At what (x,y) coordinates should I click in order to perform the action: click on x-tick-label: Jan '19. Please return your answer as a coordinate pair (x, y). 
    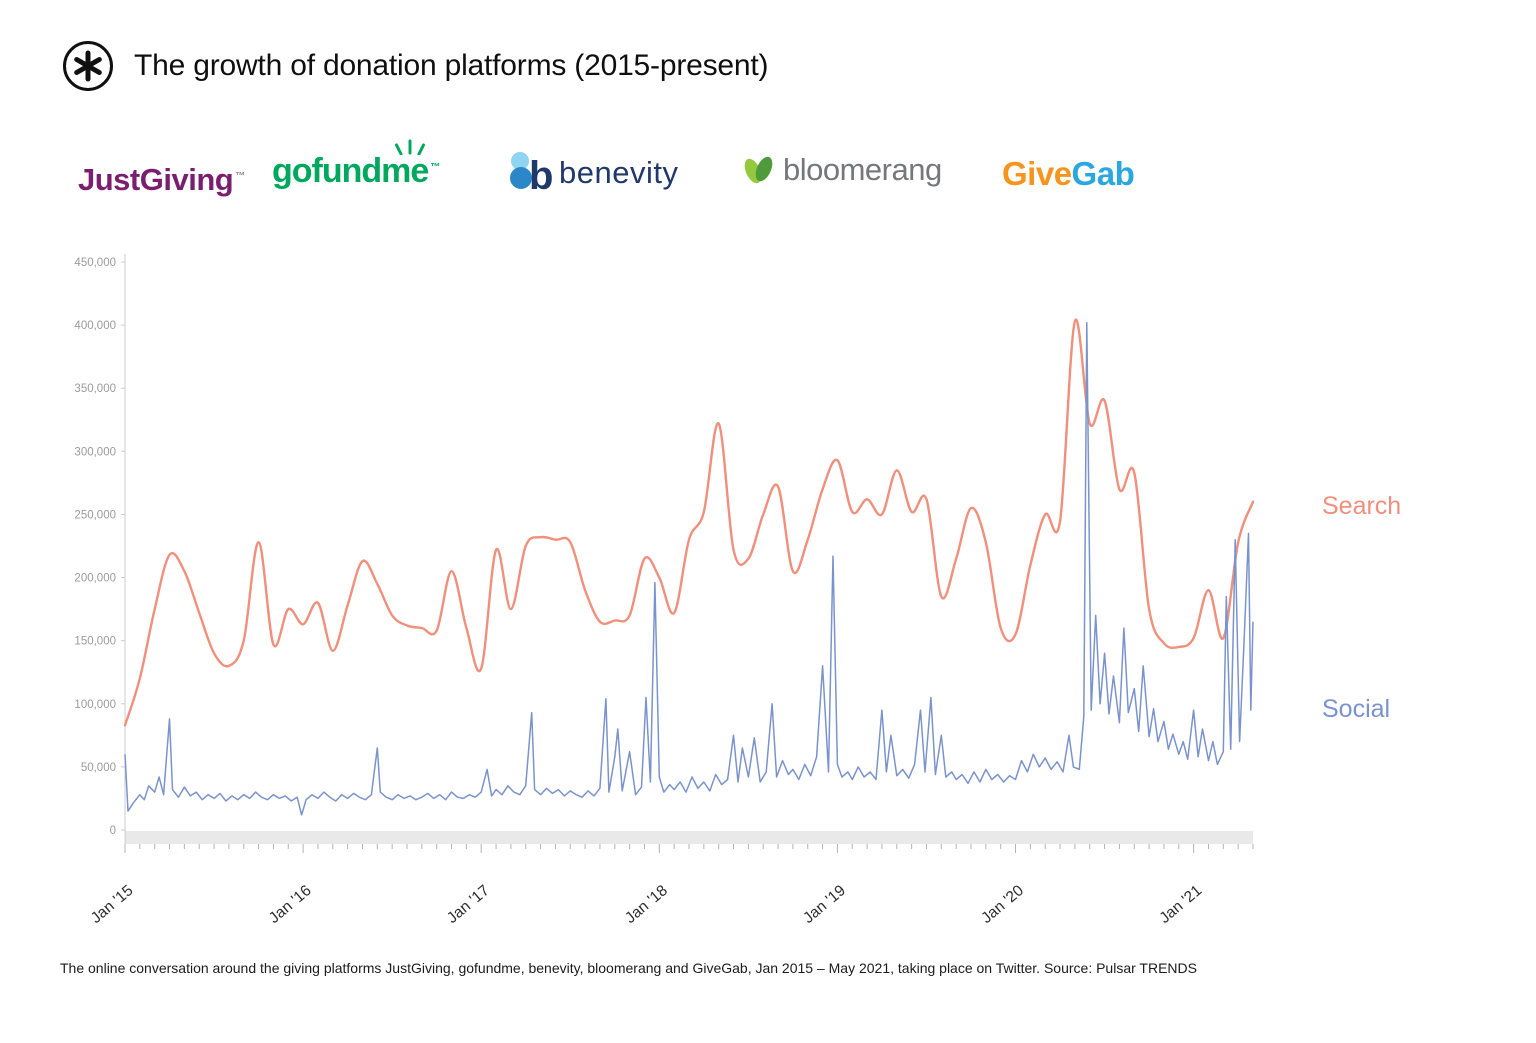
    Looking at the image, I should click on (824, 904).